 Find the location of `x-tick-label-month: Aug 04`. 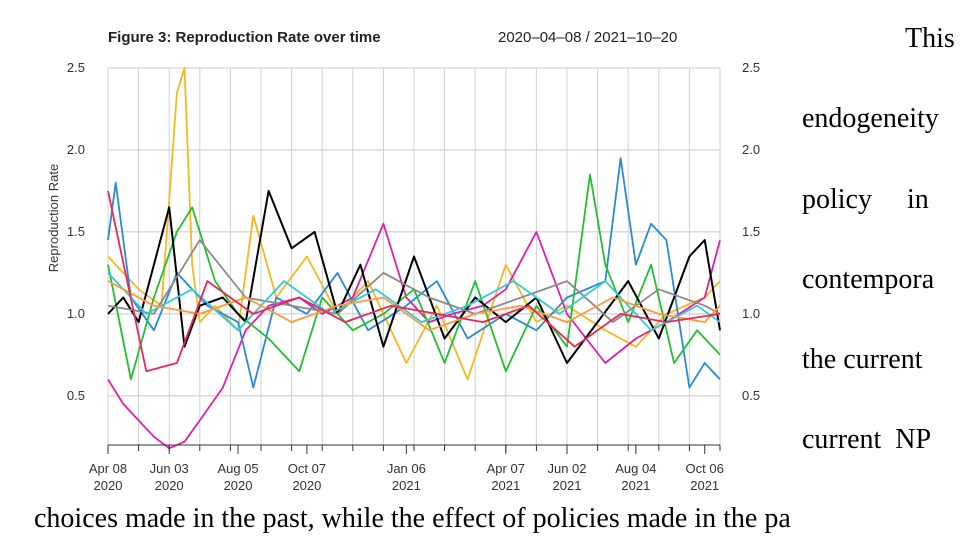

x-tick-label-month: Aug 04 is located at coordinates (635, 468).